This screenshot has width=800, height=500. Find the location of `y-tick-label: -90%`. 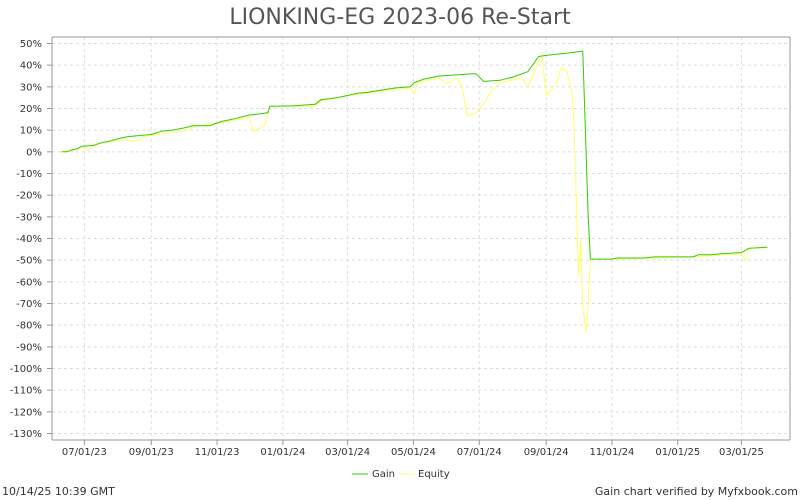

y-tick-label: -90% is located at coordinates (29, 347).